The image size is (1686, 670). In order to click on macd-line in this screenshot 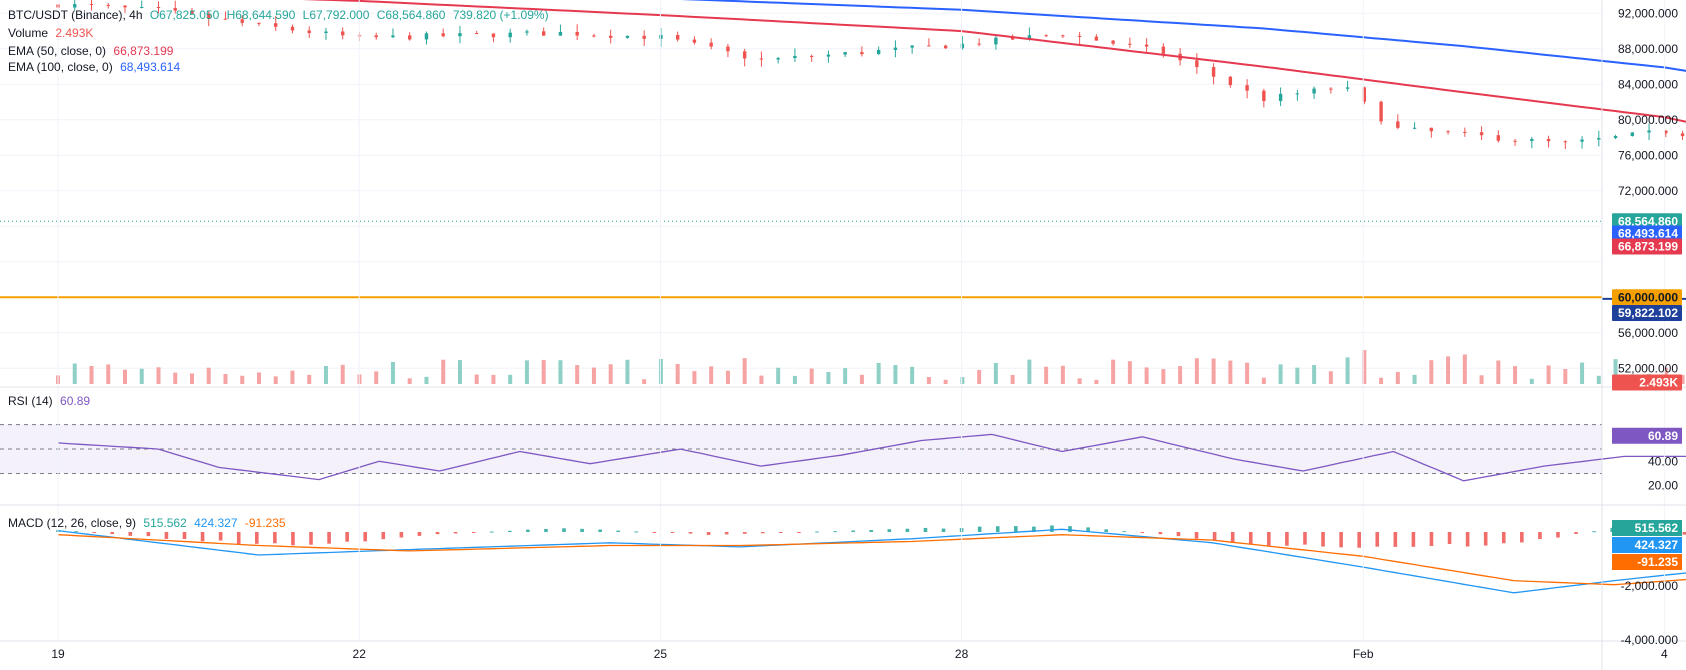, I will do `click(871, 561)`.